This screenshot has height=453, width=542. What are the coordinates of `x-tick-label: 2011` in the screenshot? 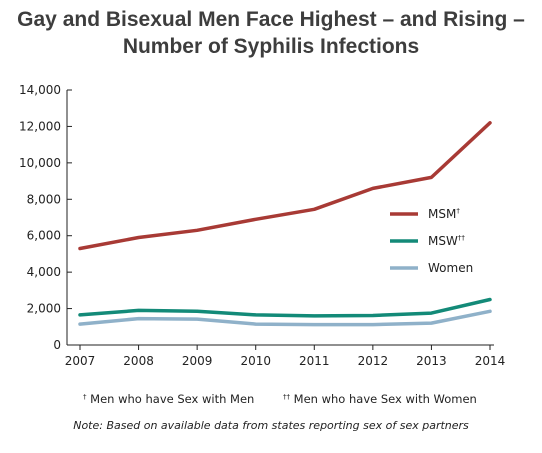 It's located at (314, 361).